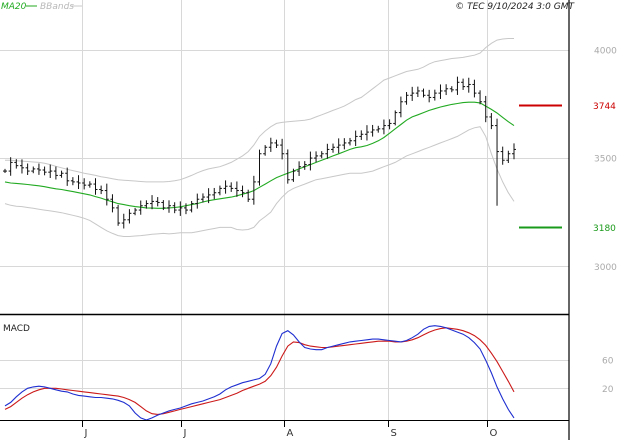 This screenshot has height=440, width=627. What do you see at coordinates (608, 390) in the screenshot?
I see `macd-axis-label: 20` at bounding box center [608, 390].